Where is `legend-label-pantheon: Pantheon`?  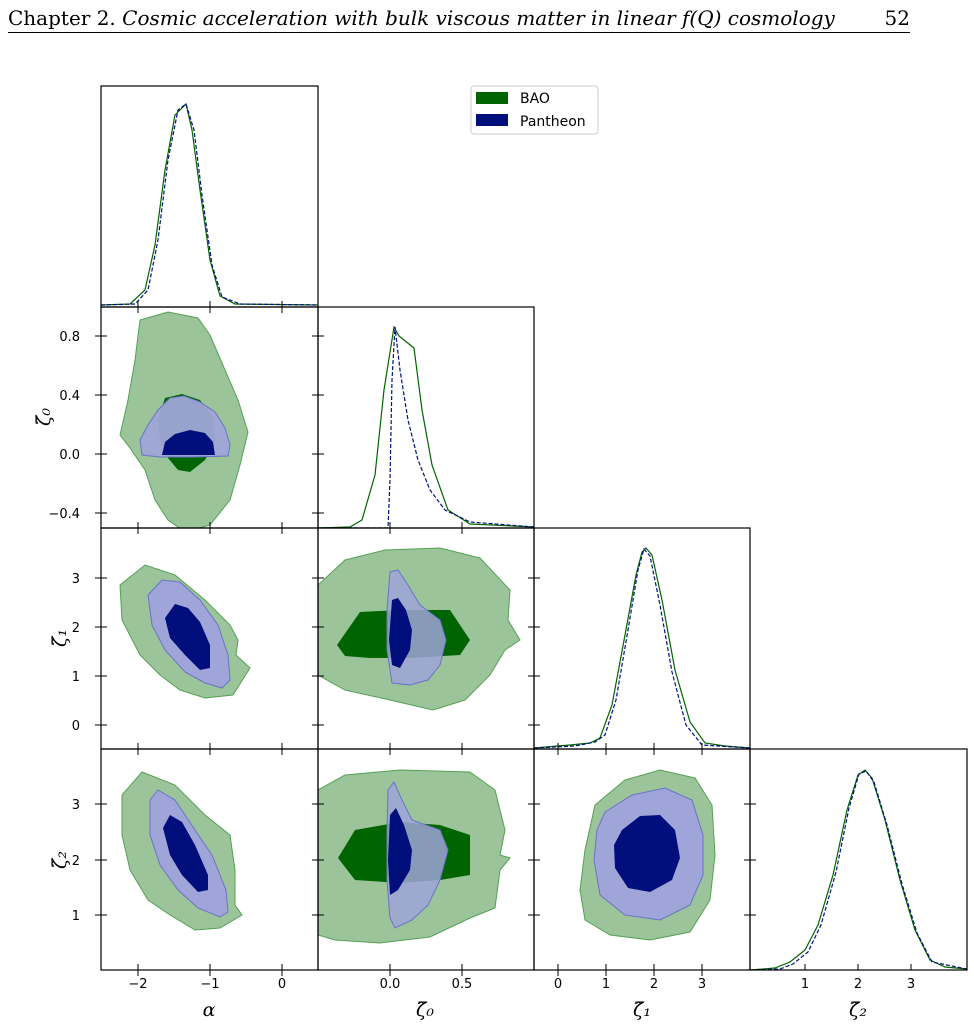
legend-label-pantheon: Pantheon is located at coordinates (553, 122).